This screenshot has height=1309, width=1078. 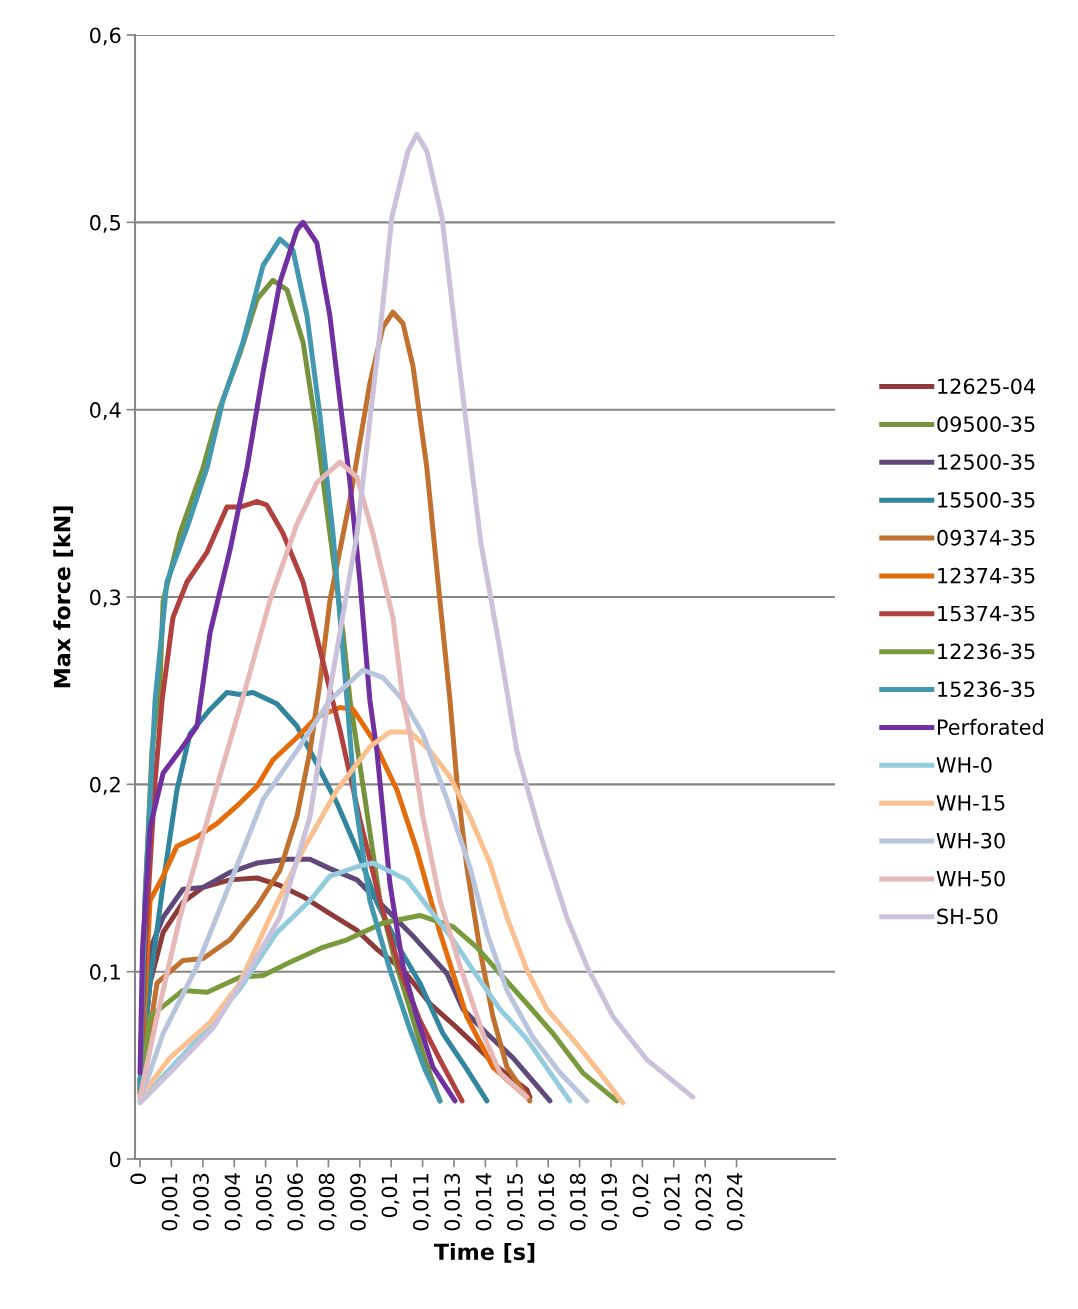 I want to click on x-tick-label: 0,013, so click(x=453, y=1202).